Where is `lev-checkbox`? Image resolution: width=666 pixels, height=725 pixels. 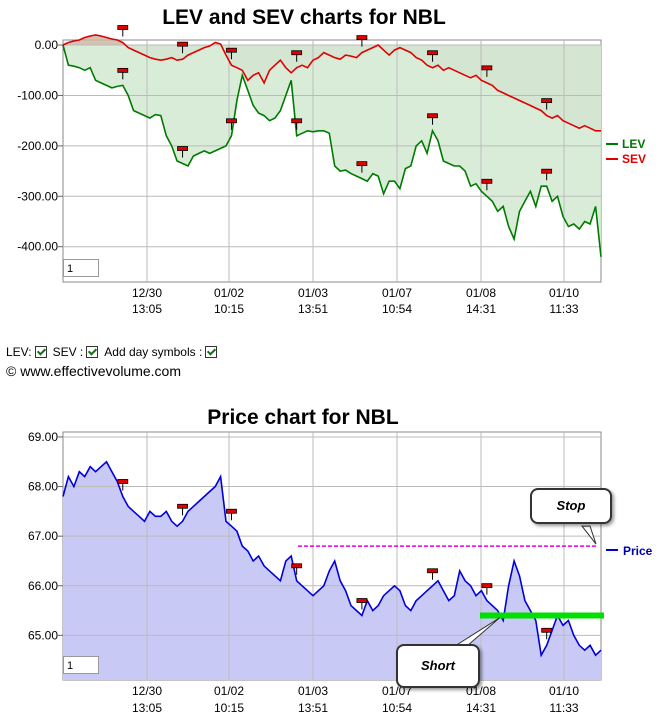
lev-checkbox is located at coordinates (40, 352).